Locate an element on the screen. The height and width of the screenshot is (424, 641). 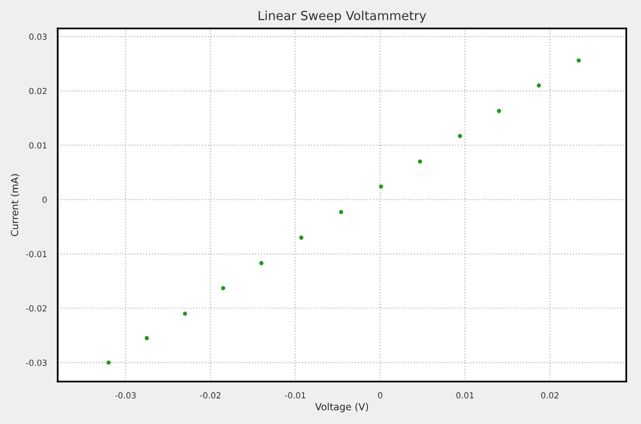
y-tick-label: 0.02 is located at coordinates (37, 91).